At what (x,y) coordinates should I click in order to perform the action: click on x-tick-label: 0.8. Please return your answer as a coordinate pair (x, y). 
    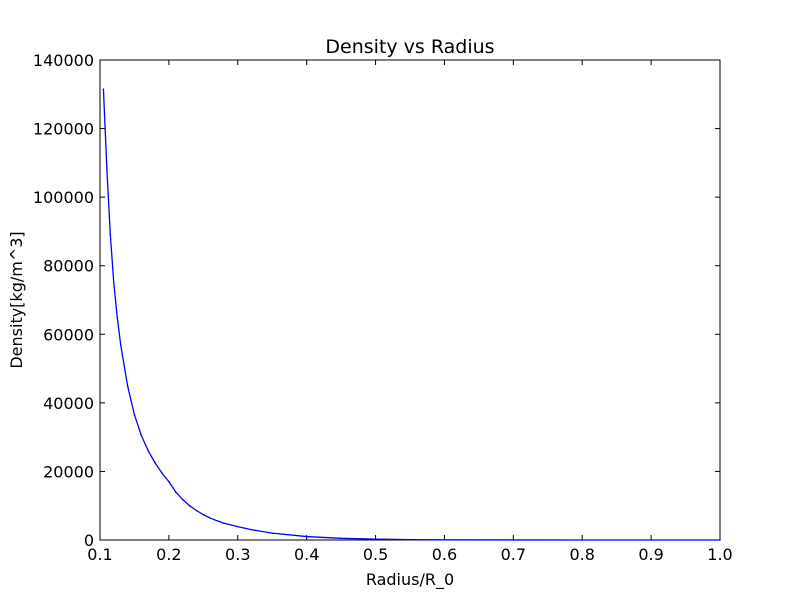
    Looking at the image, I should click on (581, 554).